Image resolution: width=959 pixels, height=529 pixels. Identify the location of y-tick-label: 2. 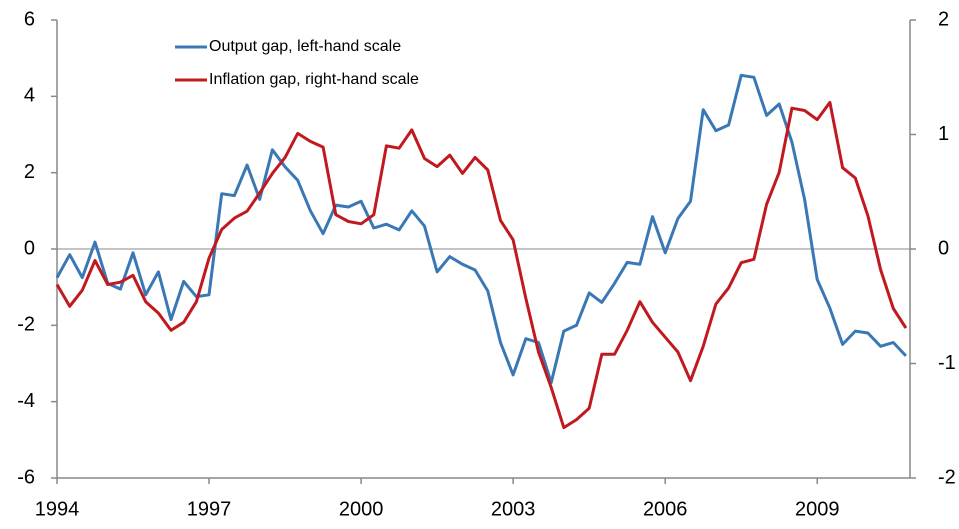
(29, 172).